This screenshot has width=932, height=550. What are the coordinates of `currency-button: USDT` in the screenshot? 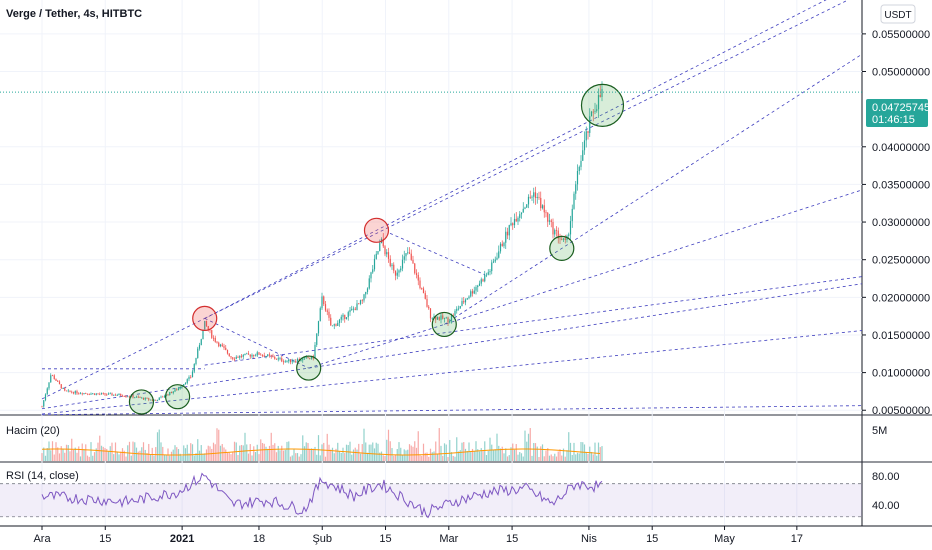 It's located at (898, 14).